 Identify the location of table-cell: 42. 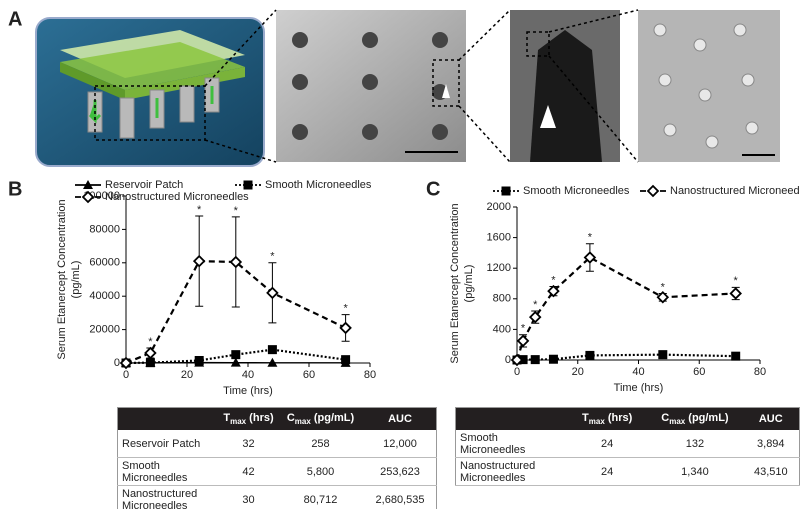
(248, 471).